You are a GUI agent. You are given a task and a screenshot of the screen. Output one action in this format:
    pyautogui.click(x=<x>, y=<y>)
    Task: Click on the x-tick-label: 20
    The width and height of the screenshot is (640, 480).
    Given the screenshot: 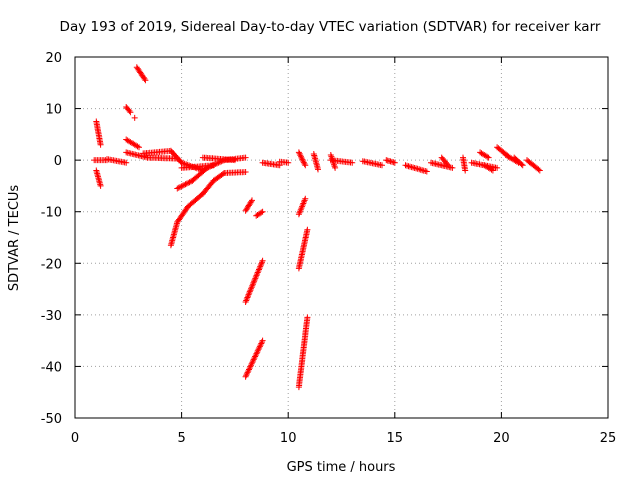 What is the action you would take?
    pyautogui.click(x=501, y=438)
    